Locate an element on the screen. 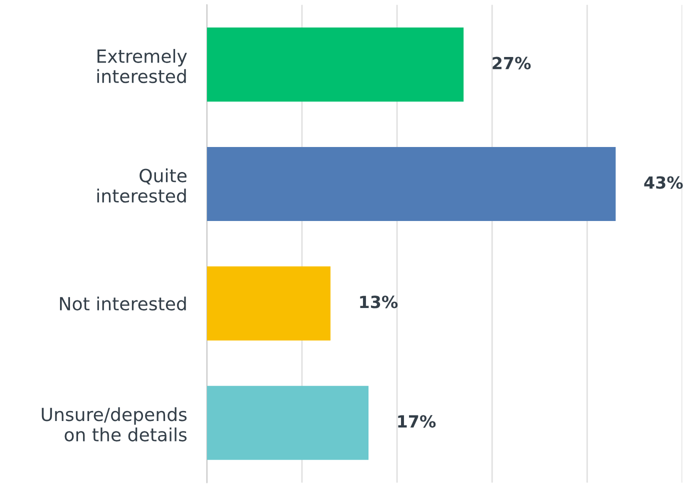 The width and height of the screenshot is (699, 485). data-label: 27% is located at coordinates (511, 63).